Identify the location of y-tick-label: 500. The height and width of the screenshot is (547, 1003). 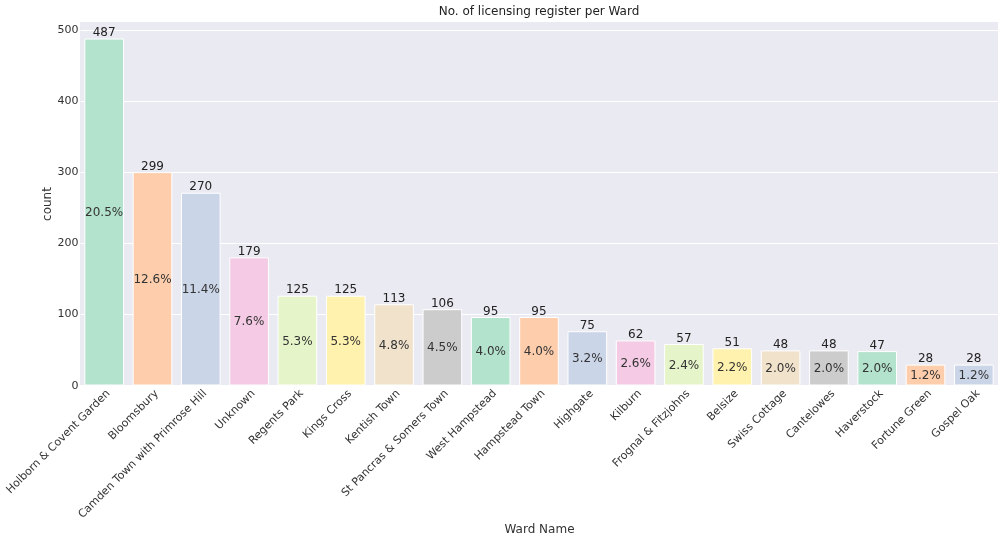
(68, 30).